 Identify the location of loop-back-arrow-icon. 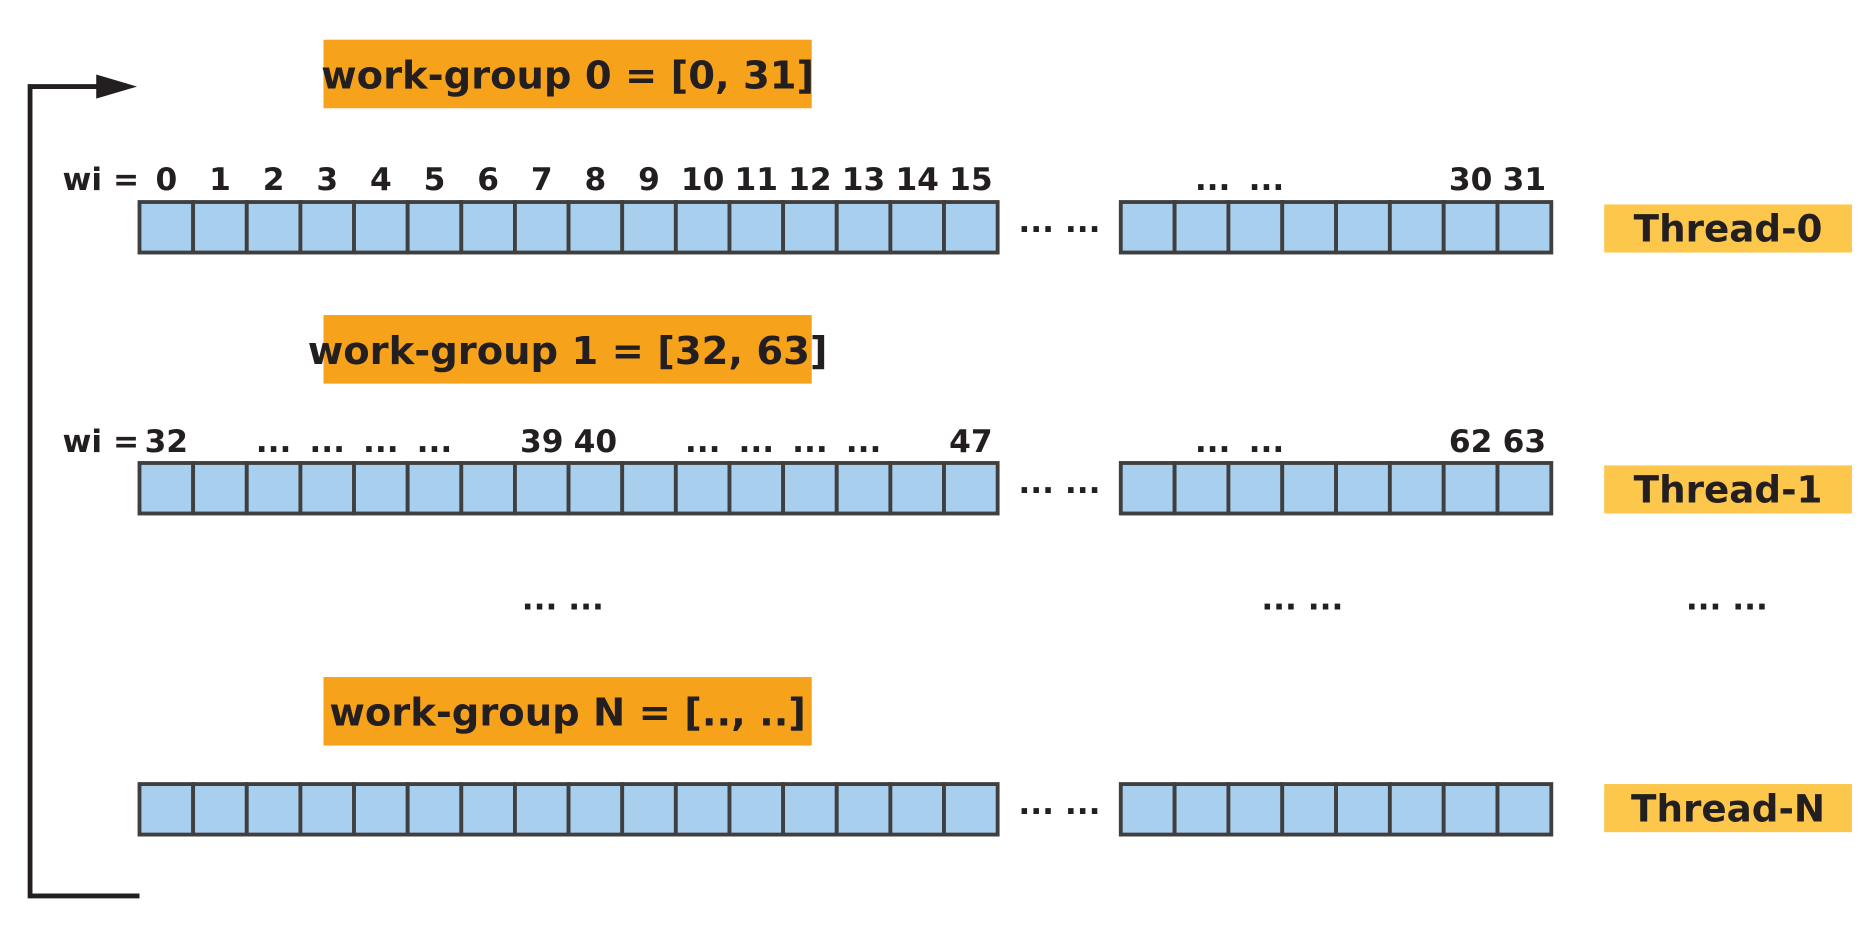
(83, 486).